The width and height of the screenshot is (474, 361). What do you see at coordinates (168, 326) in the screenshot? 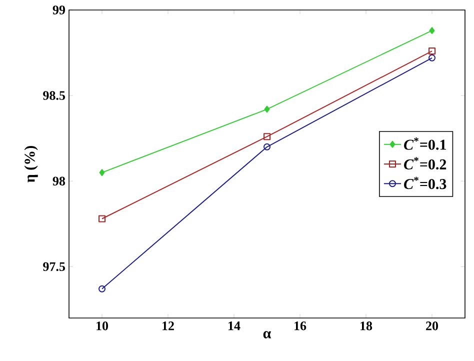
I see `x-tick-label: 12` at bounding box center [168, 326].